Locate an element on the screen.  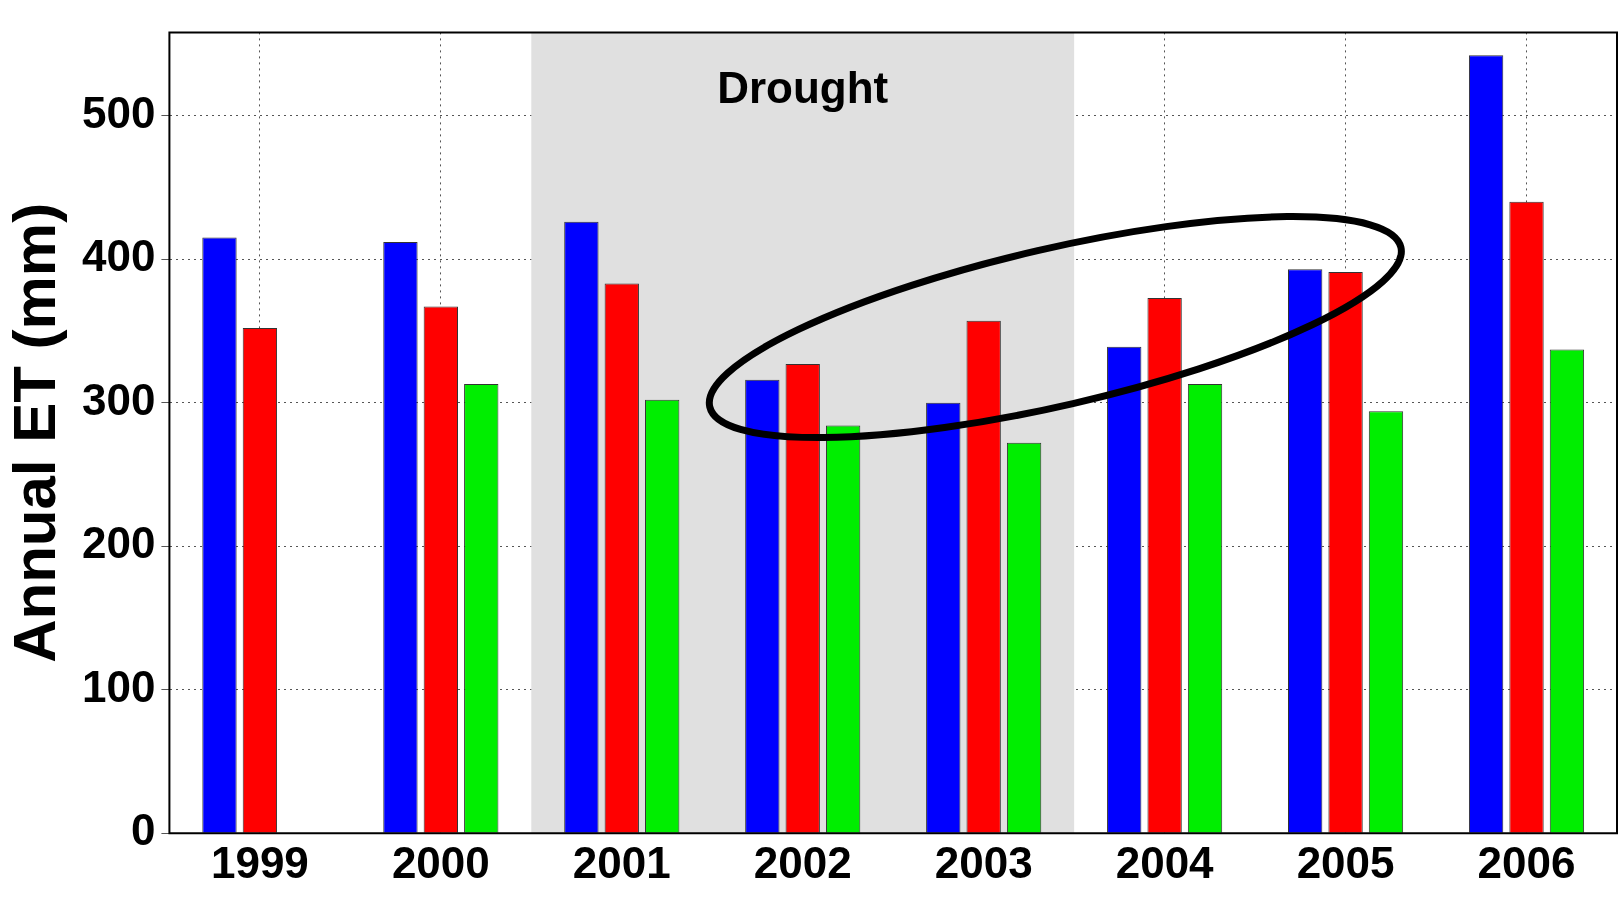
y-tick-label: 400 is located at coordinates (118, 256).